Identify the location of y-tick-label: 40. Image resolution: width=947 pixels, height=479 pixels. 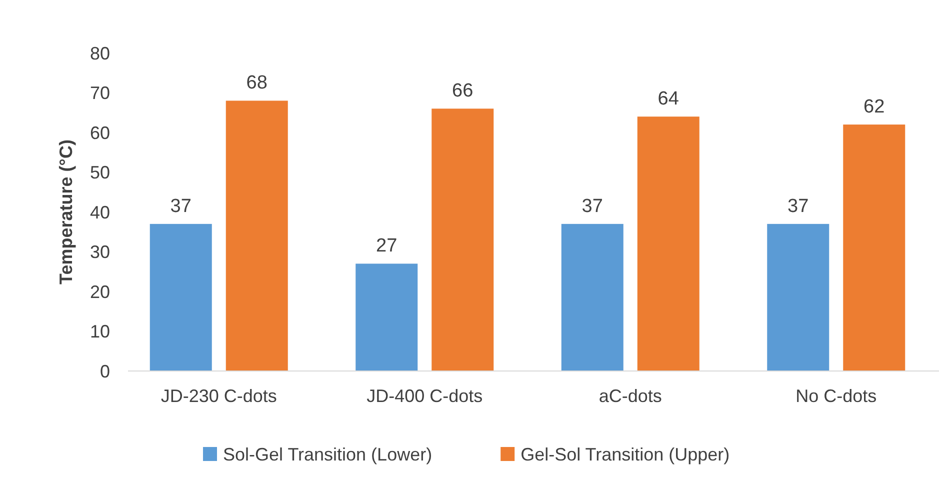
(100, 212).